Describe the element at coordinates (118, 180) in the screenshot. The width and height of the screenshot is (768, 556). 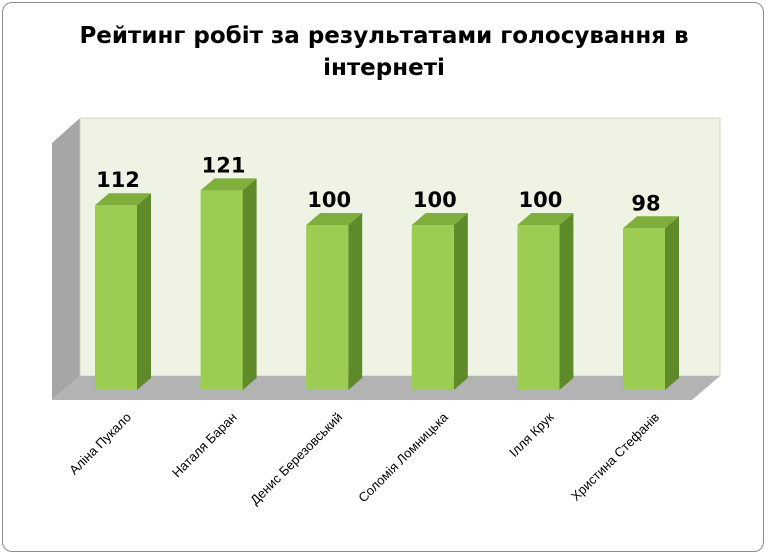
I see `value-label: 112` at that location.